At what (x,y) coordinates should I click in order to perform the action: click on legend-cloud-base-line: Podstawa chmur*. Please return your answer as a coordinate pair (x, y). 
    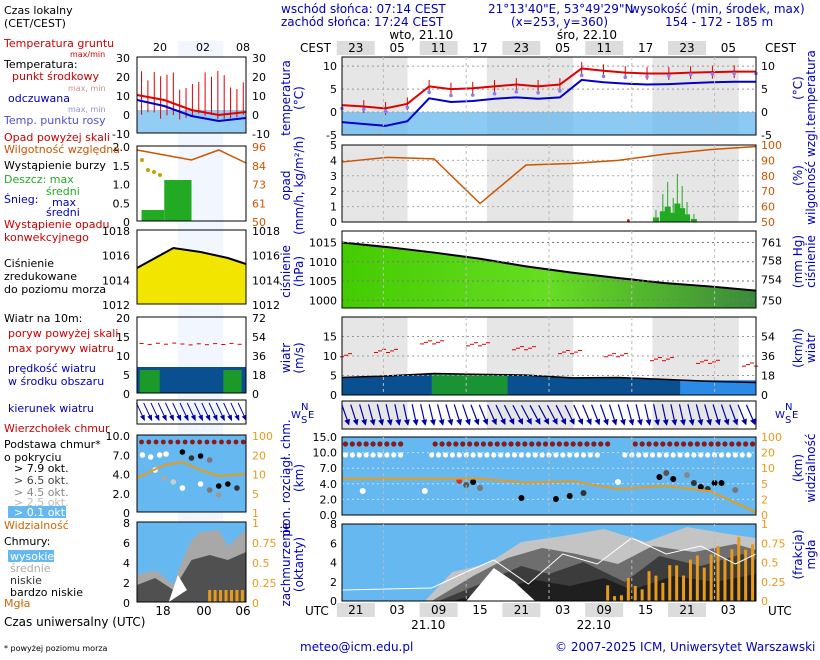
    Looking at the image, I should click on (52, 444).